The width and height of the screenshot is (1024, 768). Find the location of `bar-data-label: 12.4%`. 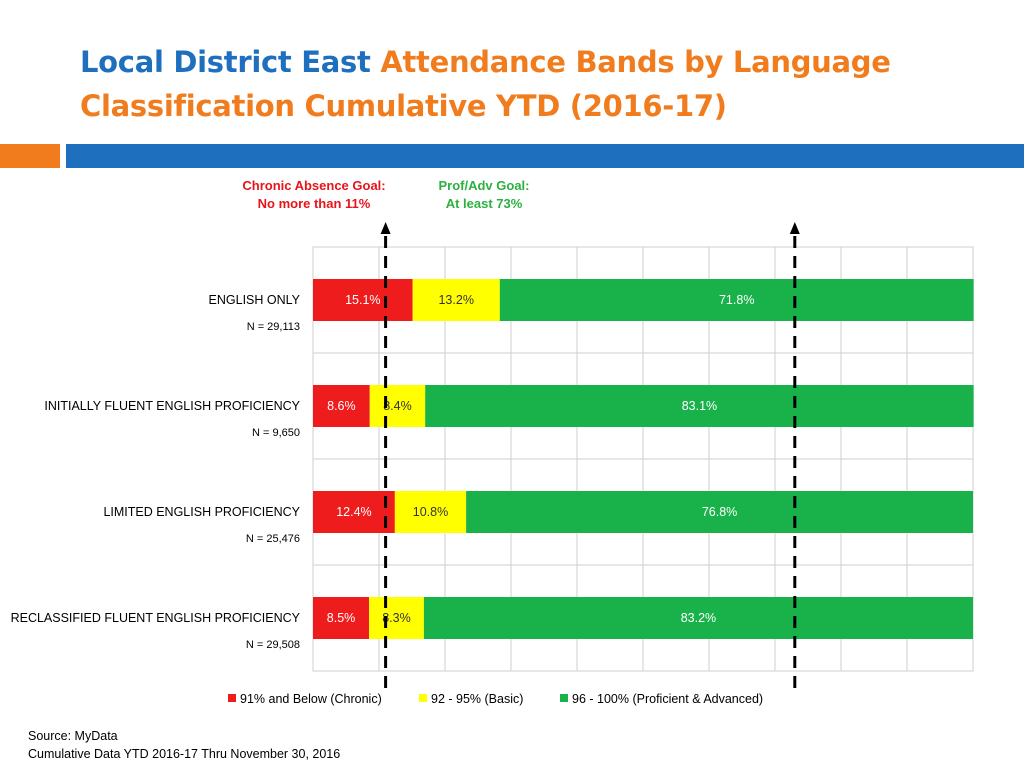

bar-data-label: 12.4% is located at coordinates (353, 512).